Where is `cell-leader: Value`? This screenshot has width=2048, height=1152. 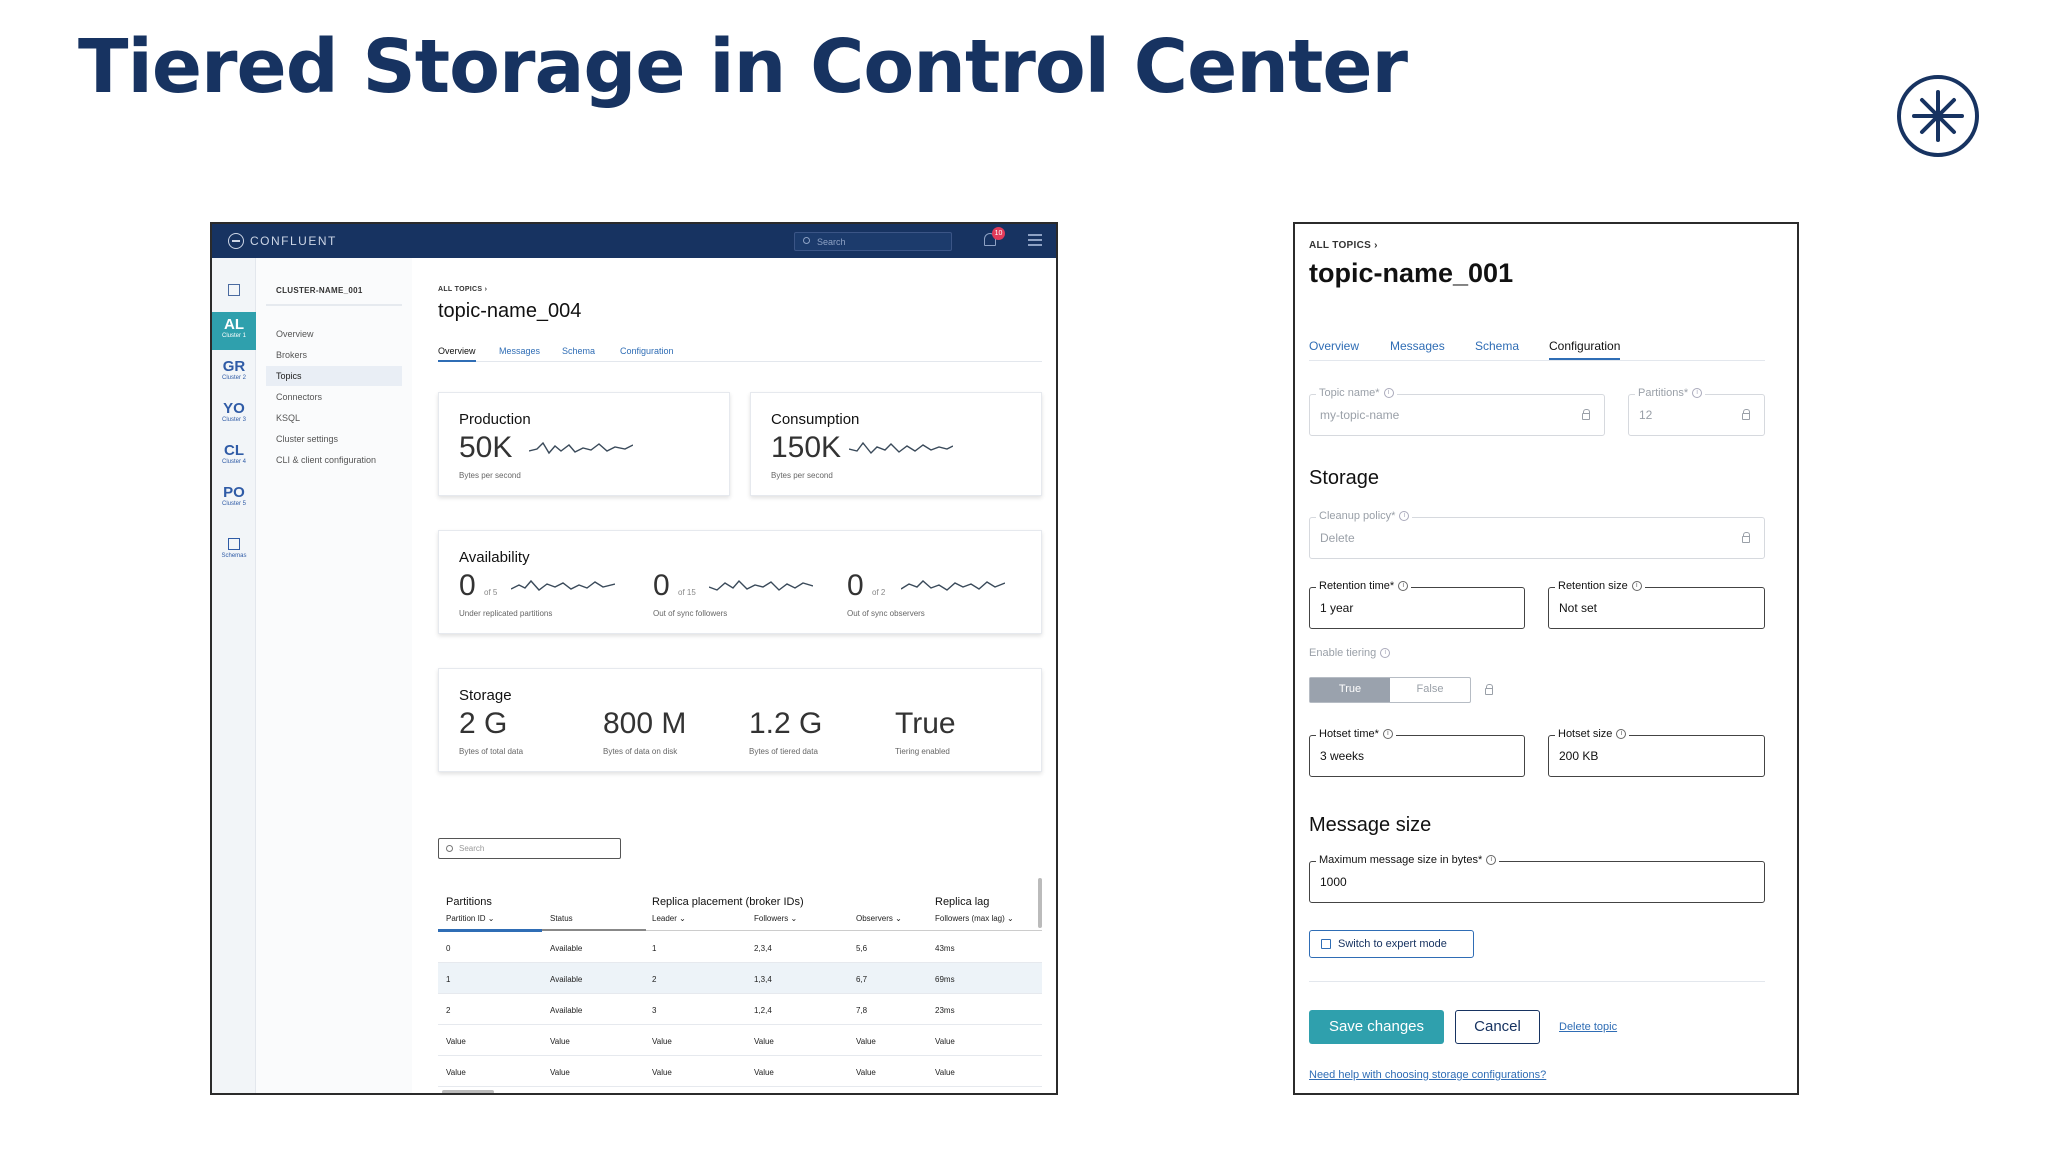 cell-leader: Value is located at coordinates (662, 1072).